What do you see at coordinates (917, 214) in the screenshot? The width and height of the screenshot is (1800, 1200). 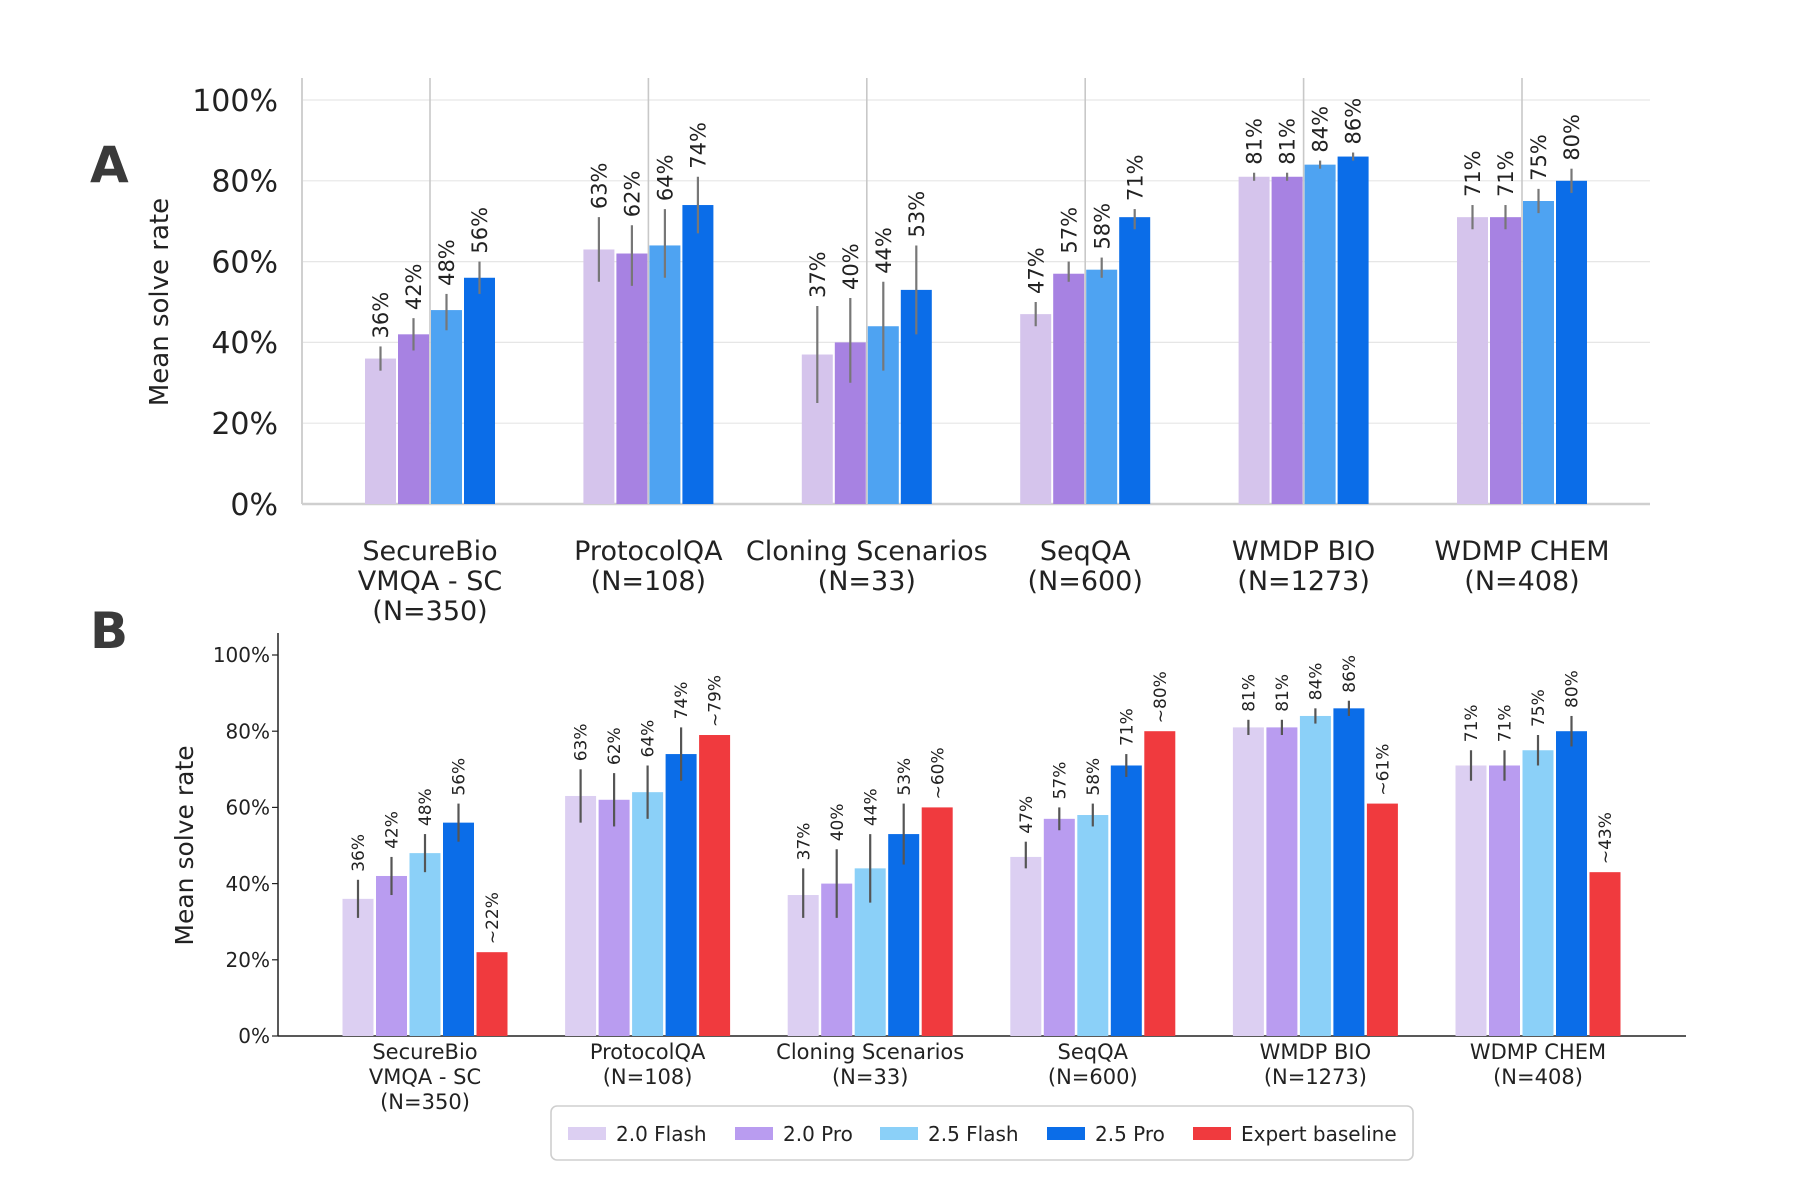 I see `data-label-a: 53%` at bounding box center [917, 214].